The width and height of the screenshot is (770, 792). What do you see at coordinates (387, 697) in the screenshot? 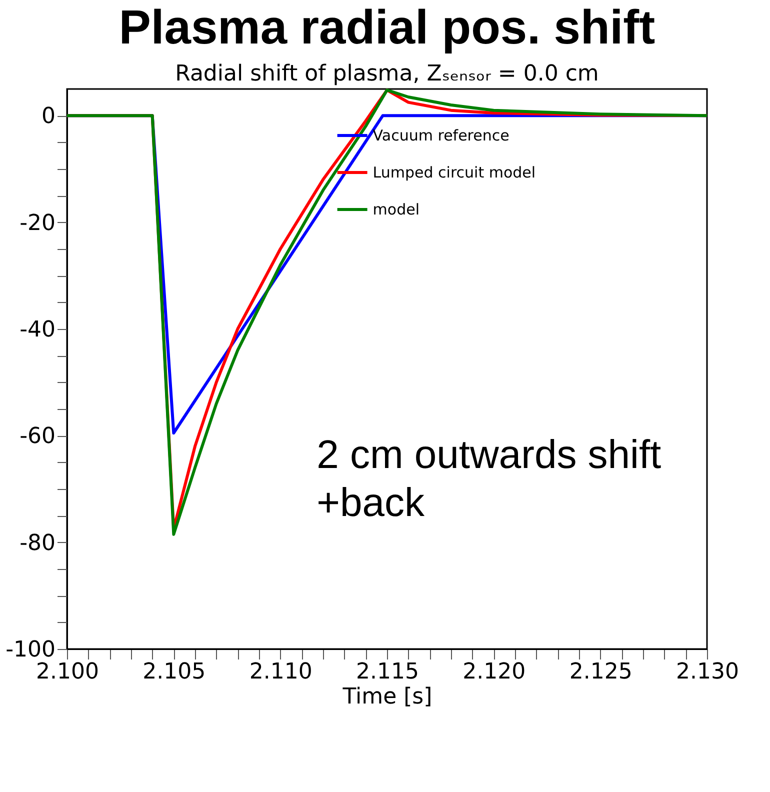
I see `x-axis-title: Time [s]` at bounding box center [387, 697].